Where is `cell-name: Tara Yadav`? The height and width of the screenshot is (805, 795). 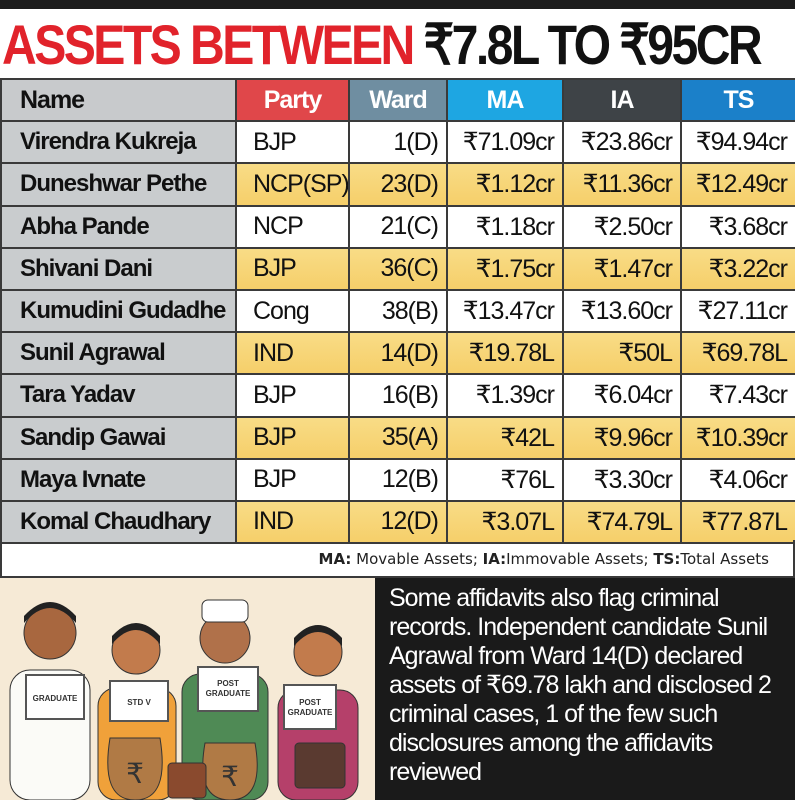
cell-name: Tara Yadav is located at coordinates (118, 395).